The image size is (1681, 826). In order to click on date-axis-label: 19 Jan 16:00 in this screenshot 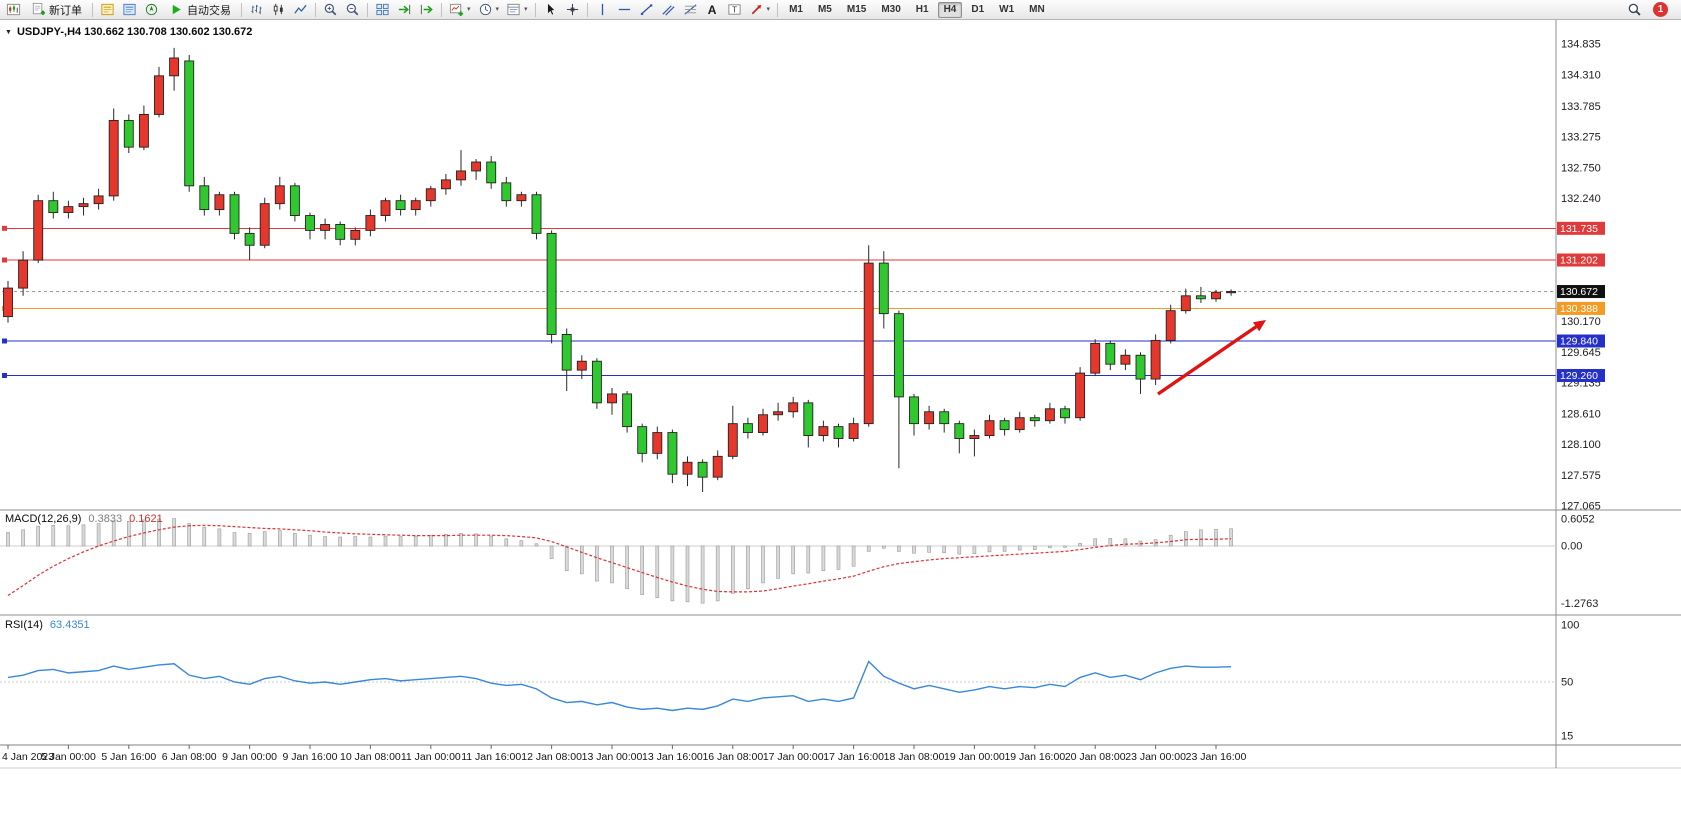, I will do `click(1034, 757)`.